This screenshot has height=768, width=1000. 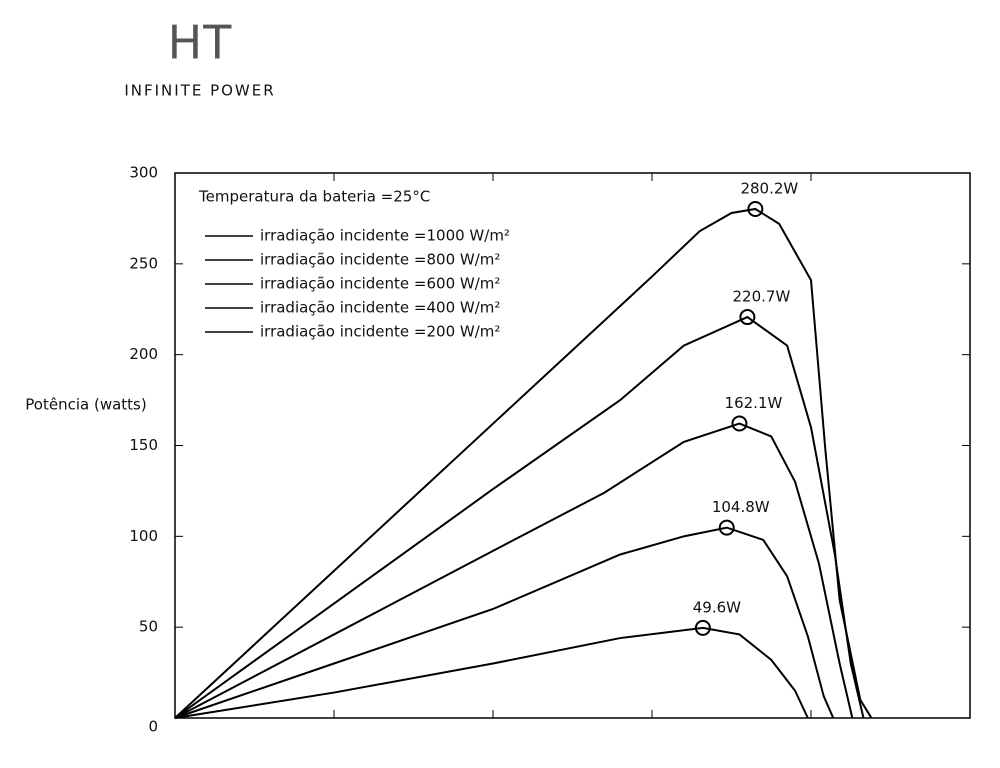 I want to click on y-tick-label: 250, so click(x=143, y=263).